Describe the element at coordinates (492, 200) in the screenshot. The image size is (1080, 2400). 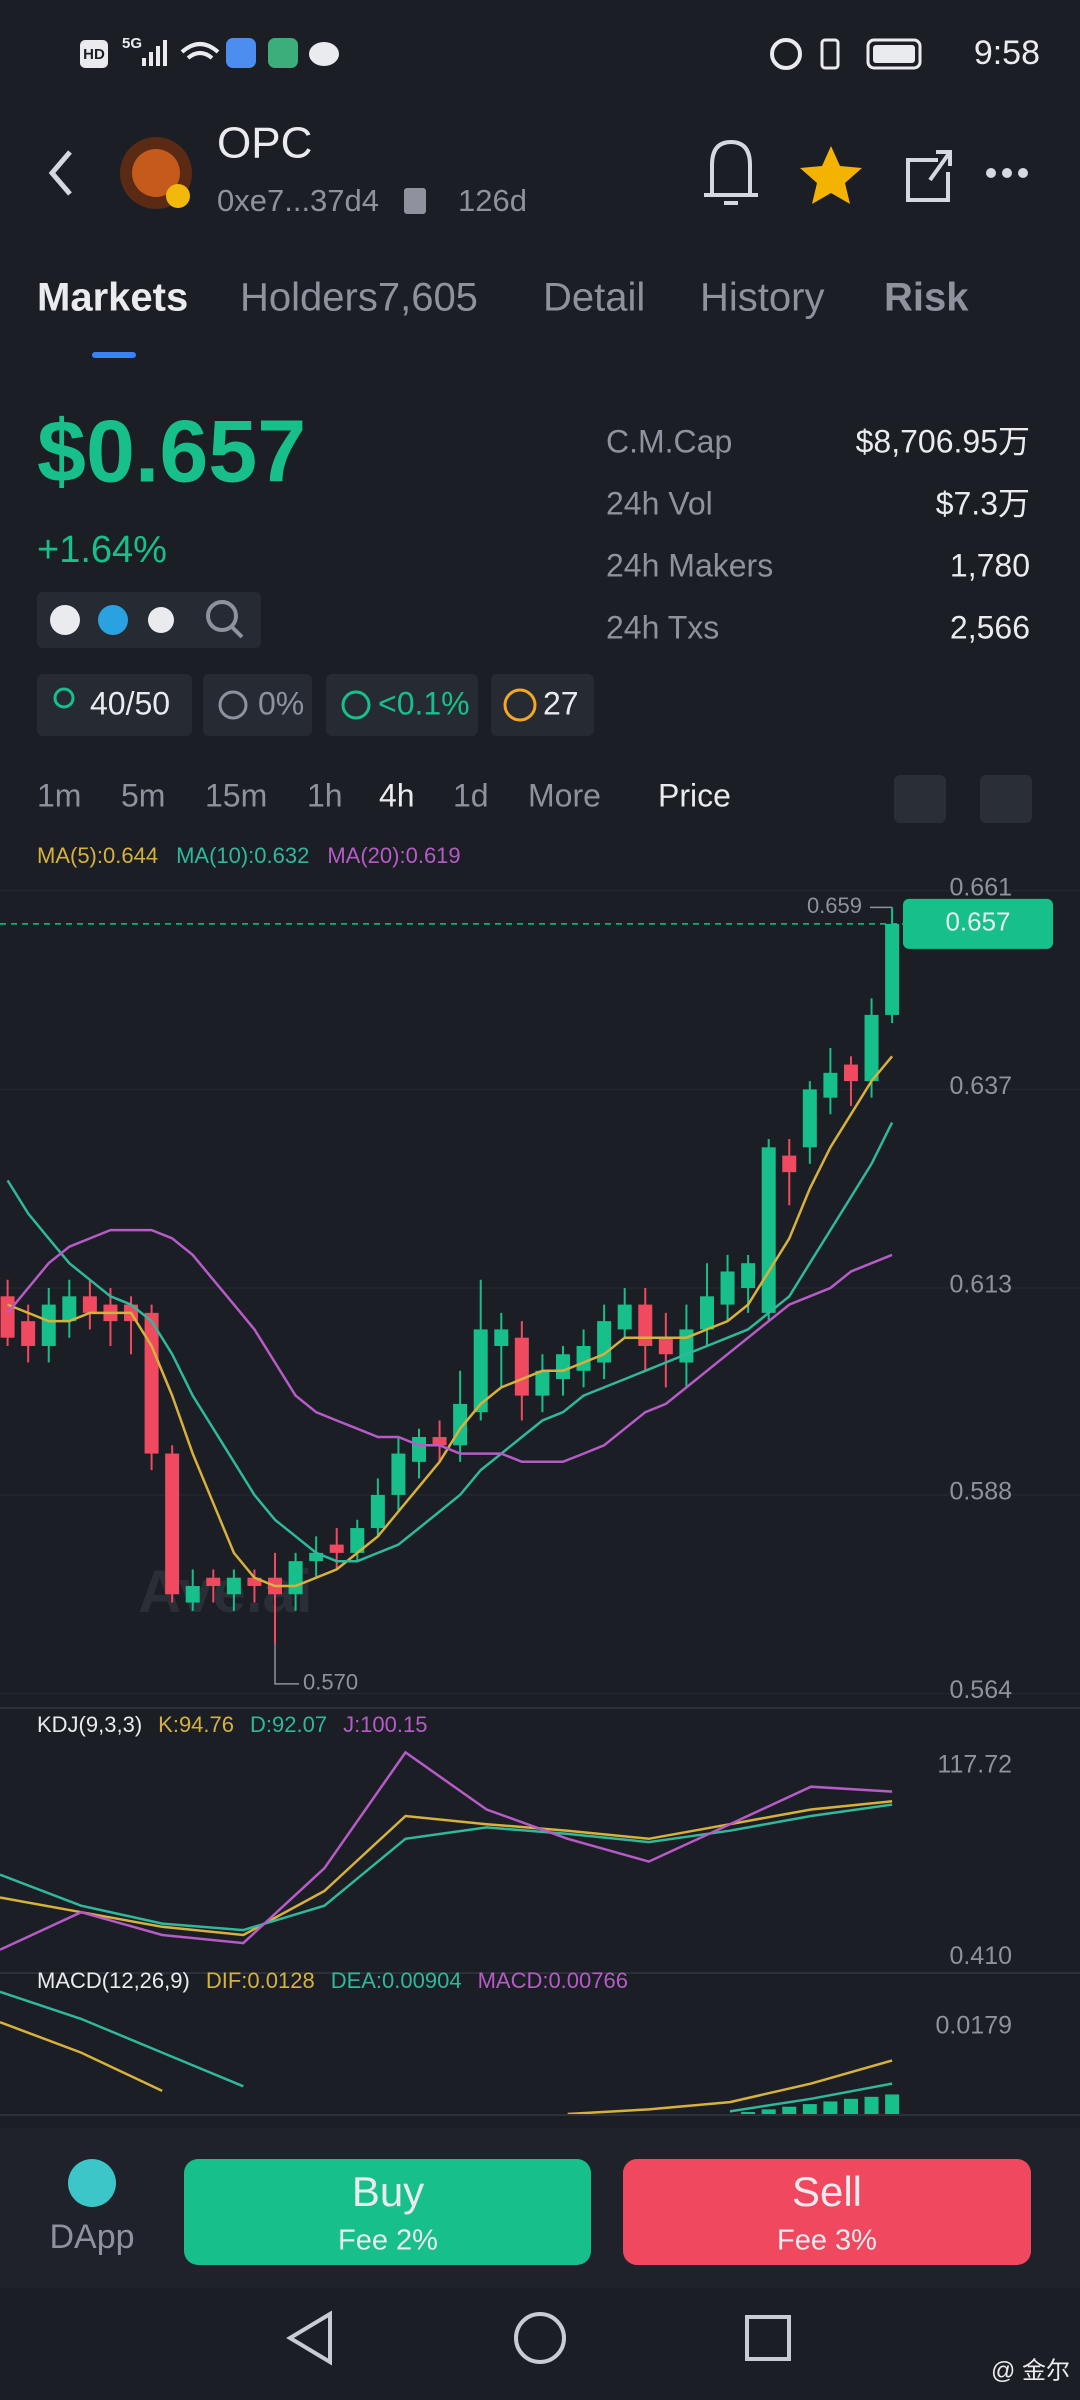
I see `token-age: 126d` at that location.